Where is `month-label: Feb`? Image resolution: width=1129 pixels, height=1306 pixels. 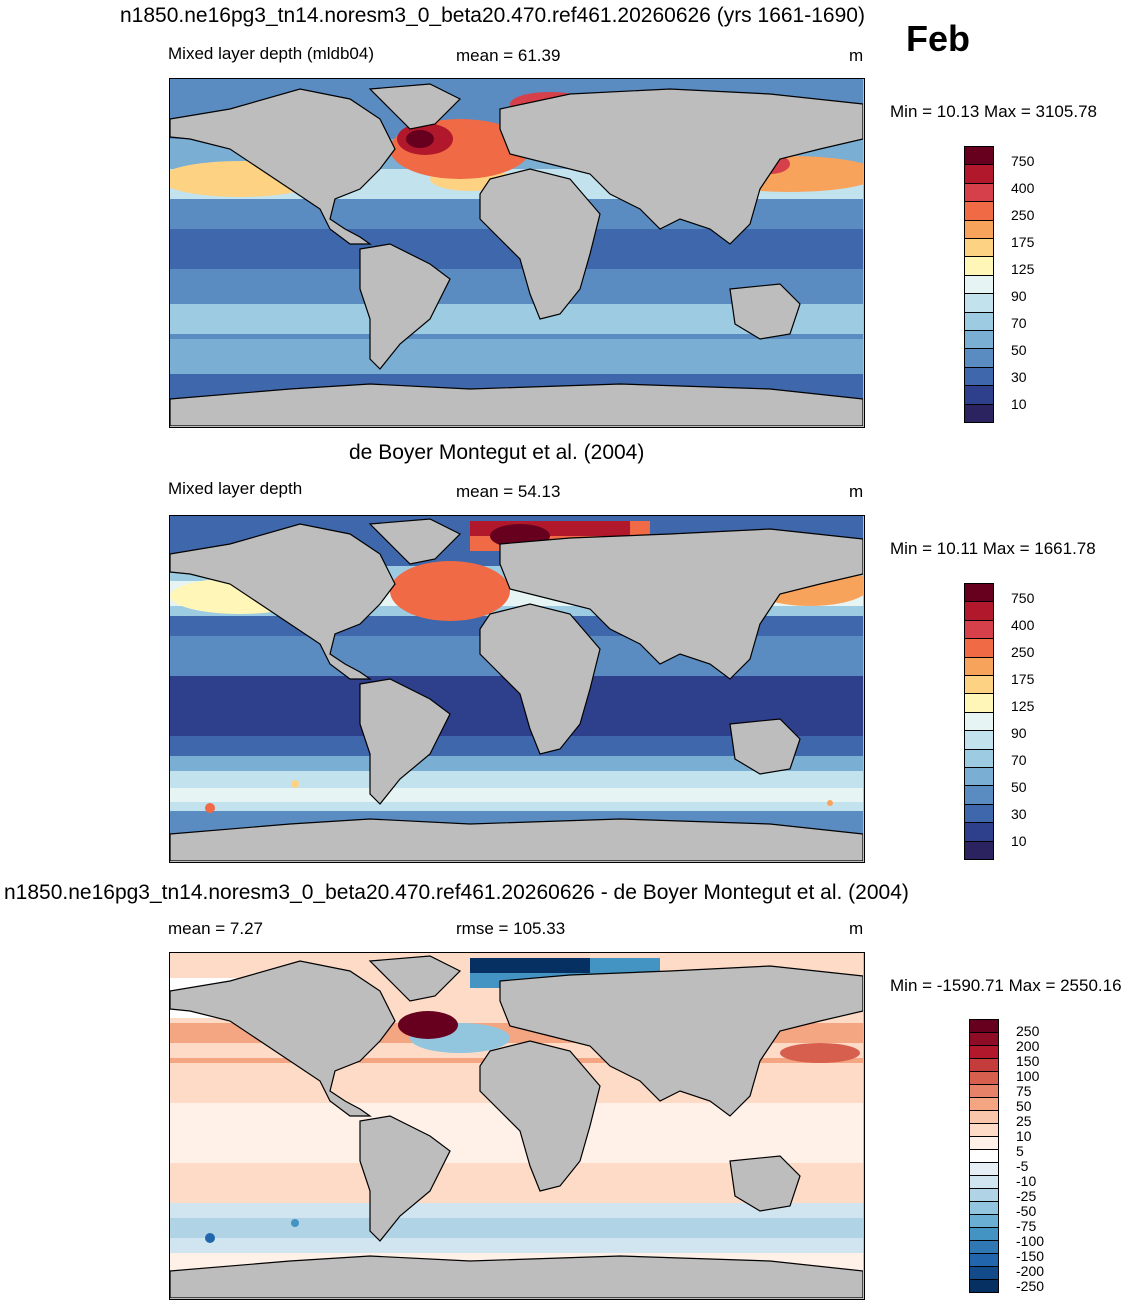 month-label: Feb is located at coordinates (938, 38).